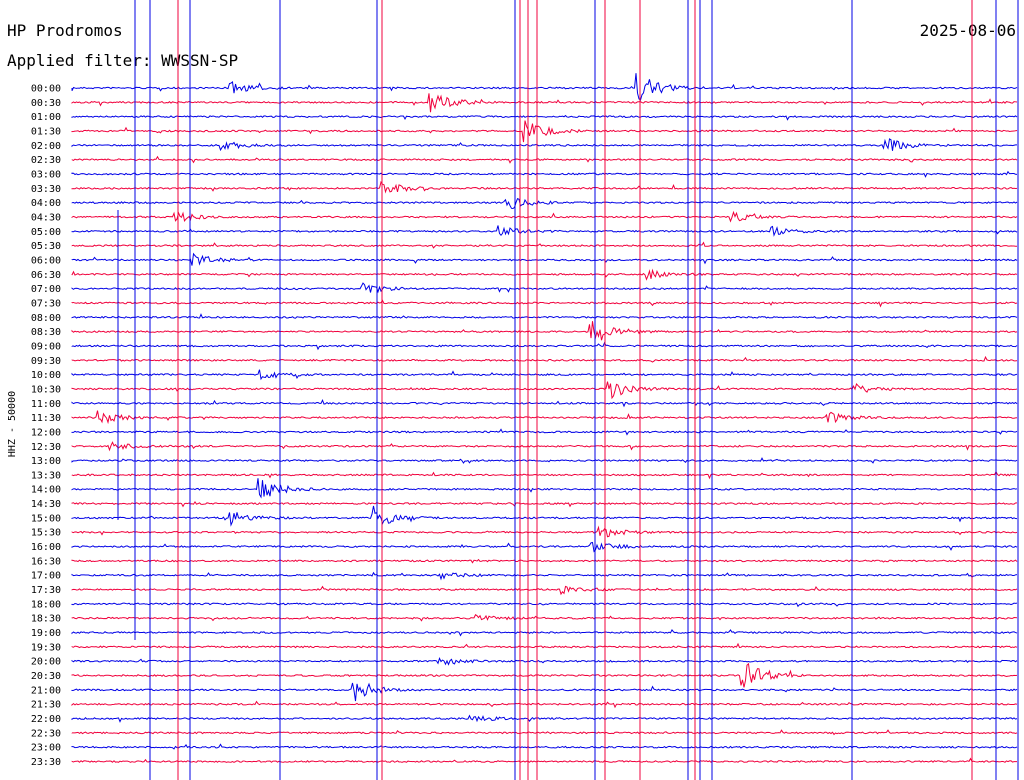 This screenshot has height=780, width=1024. What do you see at coordinates (46, 404) in the screenshot?
I see `row-time-label: 11:00` at bounding box center [46, 404].